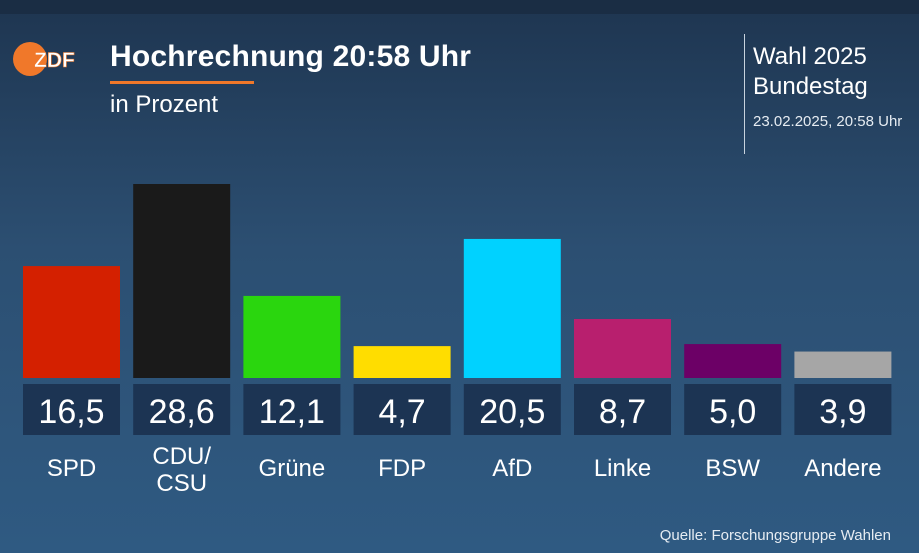 This screenshot has width=919, height=553. Describe the element at coordinates (512, 468) in the screenshot. I see `category-label-afd: AfD` at that location.